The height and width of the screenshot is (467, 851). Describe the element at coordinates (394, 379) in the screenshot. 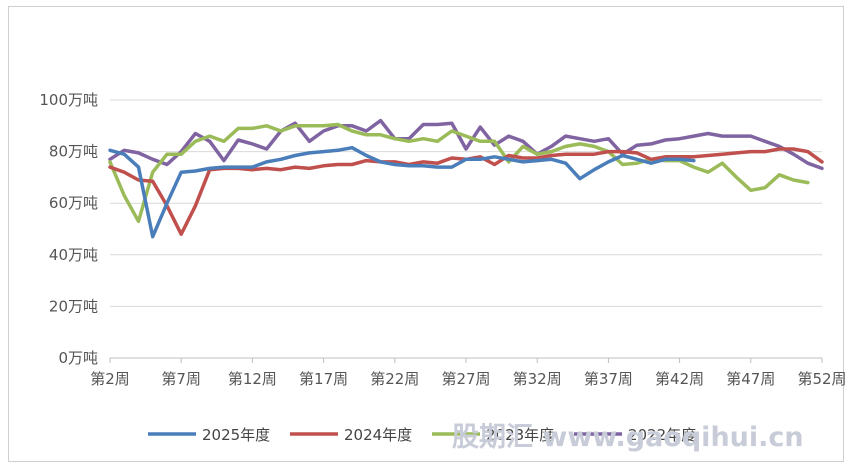

I see `x-tick-label: 第22周` at that location.